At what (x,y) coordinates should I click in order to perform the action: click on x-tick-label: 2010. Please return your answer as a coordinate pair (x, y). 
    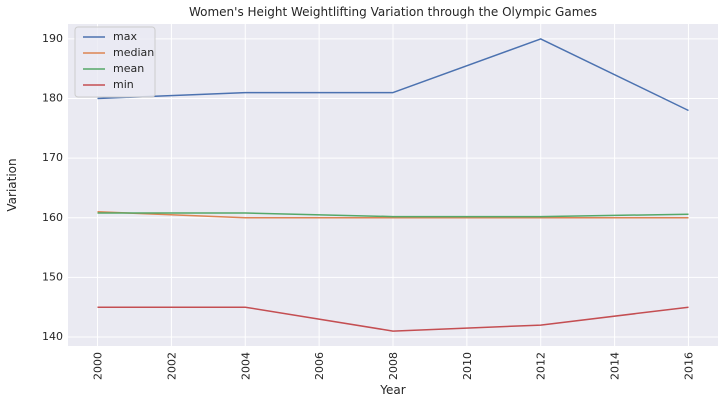
    Looking at the image, I should click on (467, 366).